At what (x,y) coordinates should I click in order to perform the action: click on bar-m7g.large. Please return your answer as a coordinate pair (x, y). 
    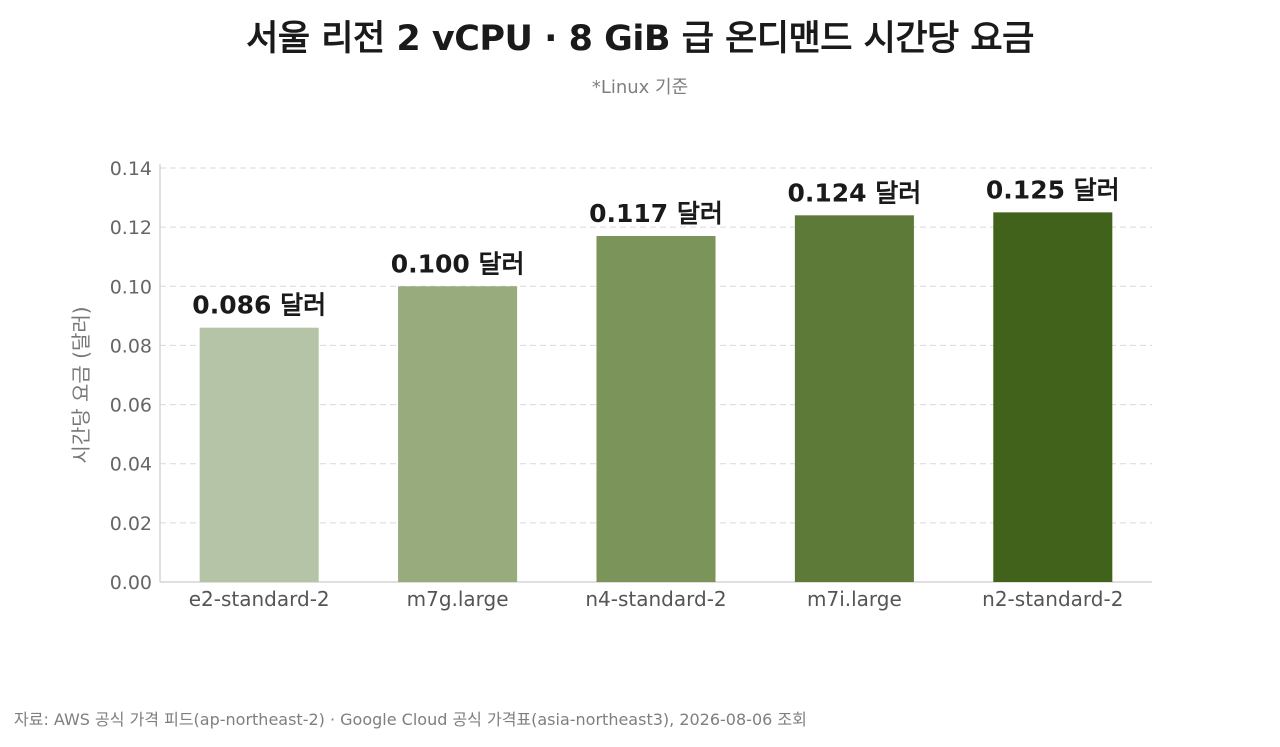
    Looking at the image, I should click on (458, 434).